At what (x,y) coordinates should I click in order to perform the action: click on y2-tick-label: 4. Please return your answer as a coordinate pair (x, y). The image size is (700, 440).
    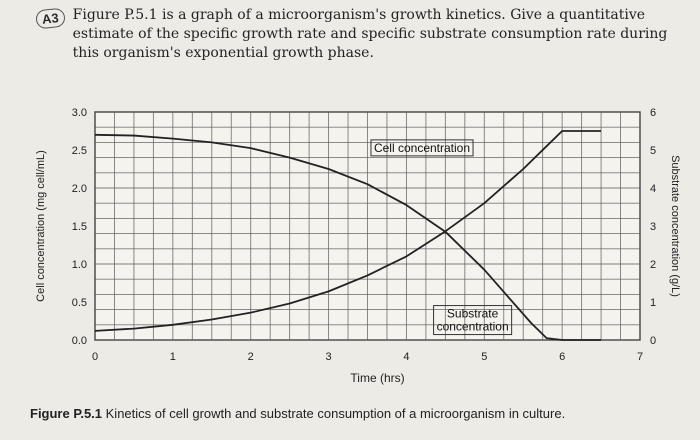
    Looking at the image, I should click on (653, 189).